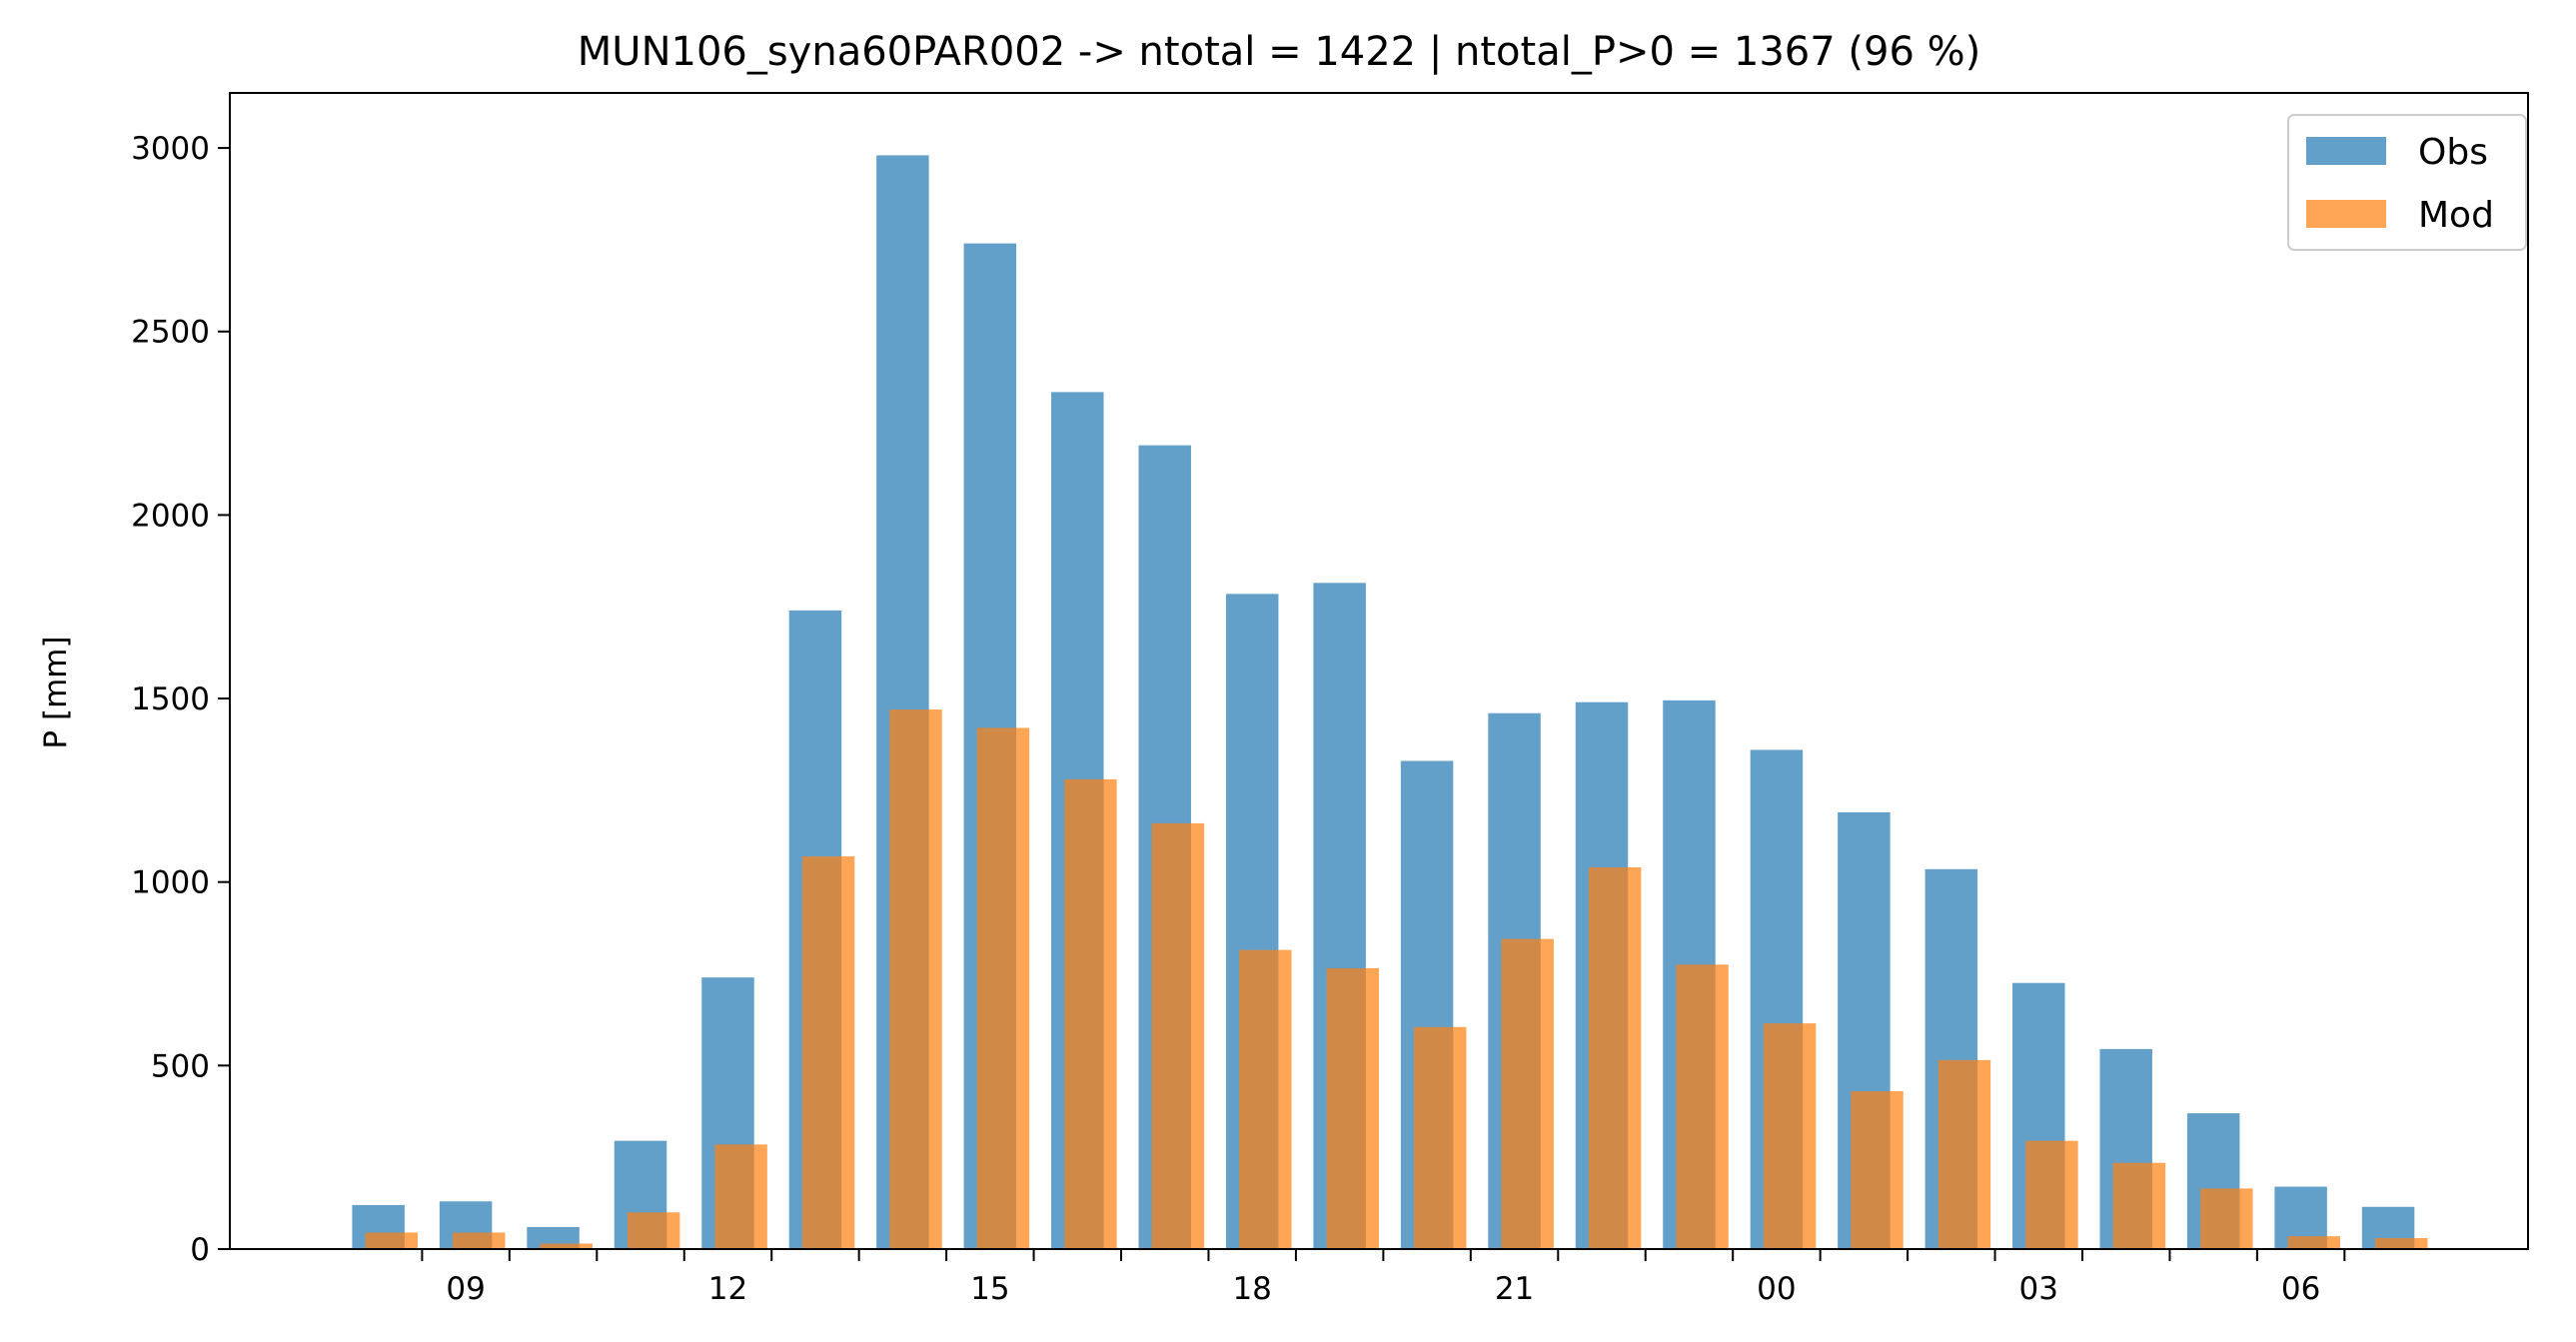  Describe the element at coordinates (170, 699) in the screenshot. I see `y-tick-label-1500: 1500` at that location.